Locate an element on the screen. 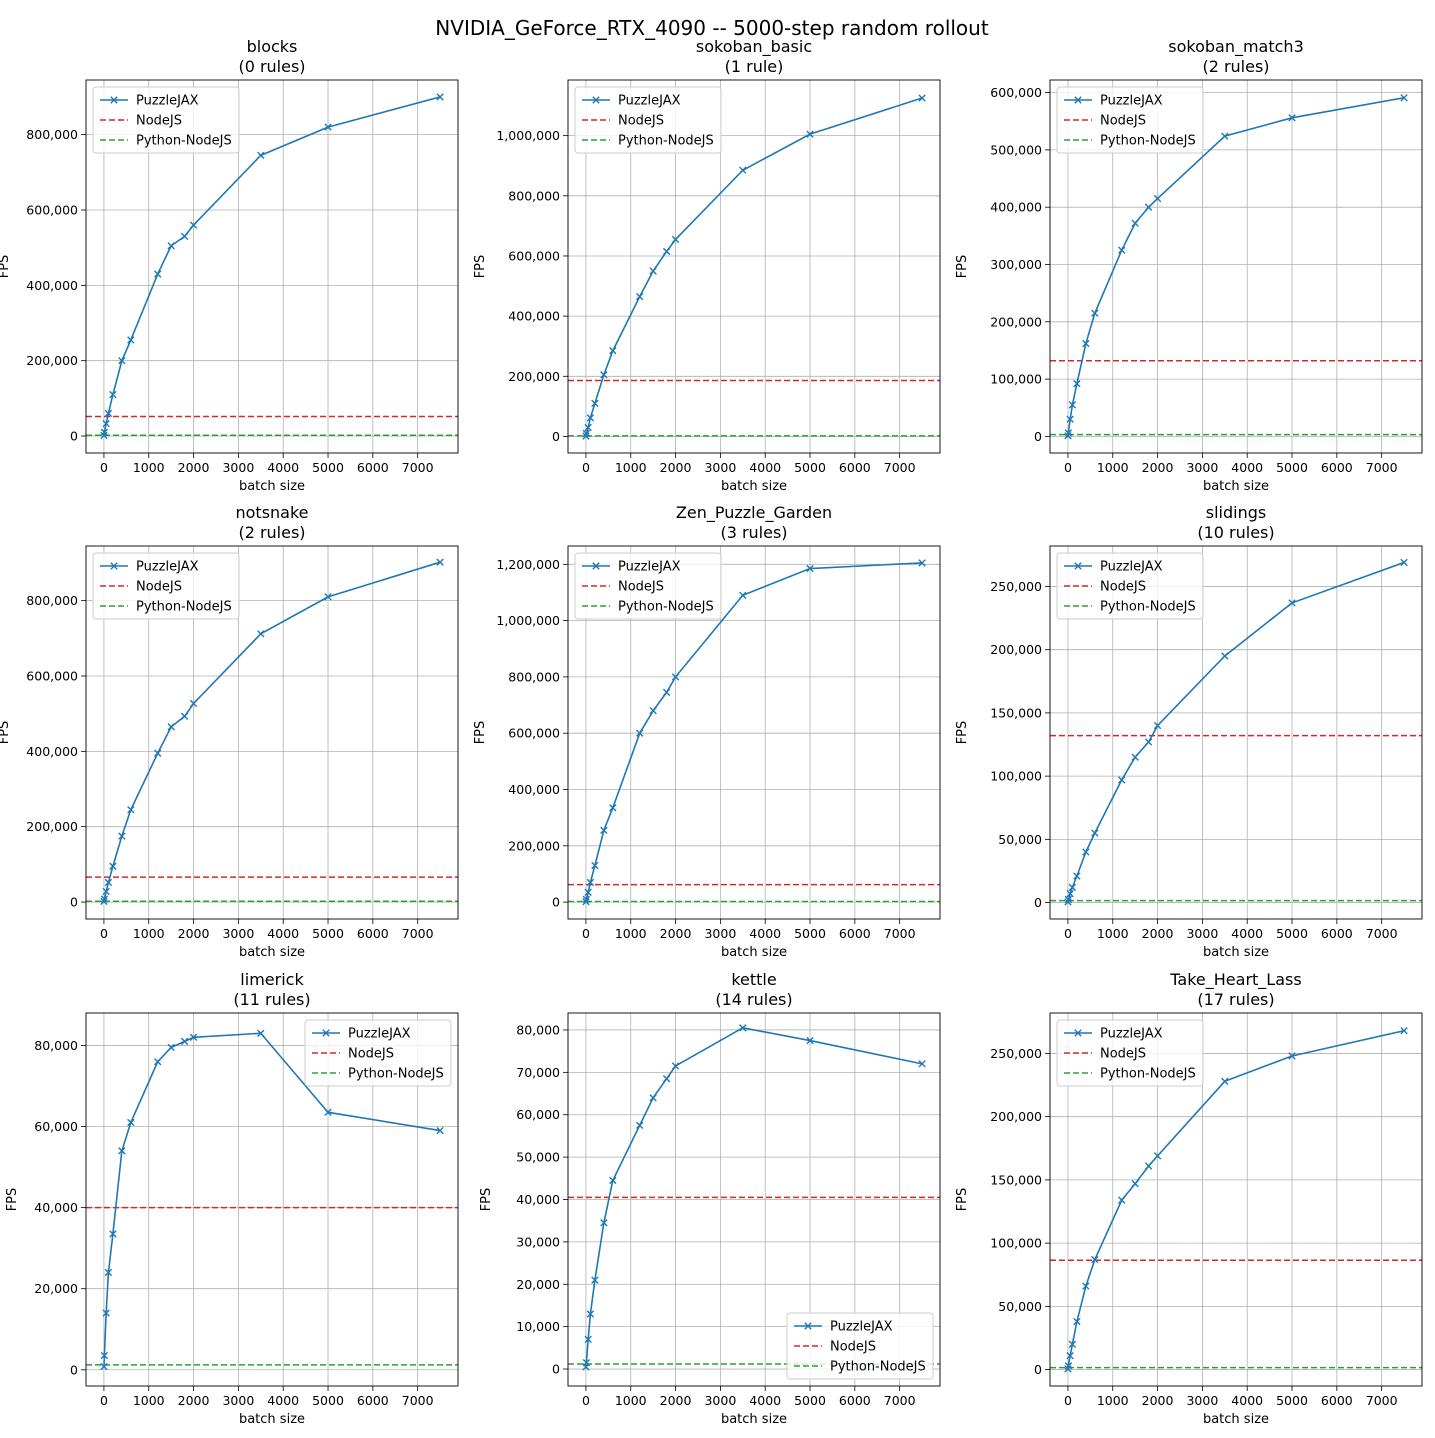  panel-subtitle: (3 rules) is located at coordinates (753, 532).